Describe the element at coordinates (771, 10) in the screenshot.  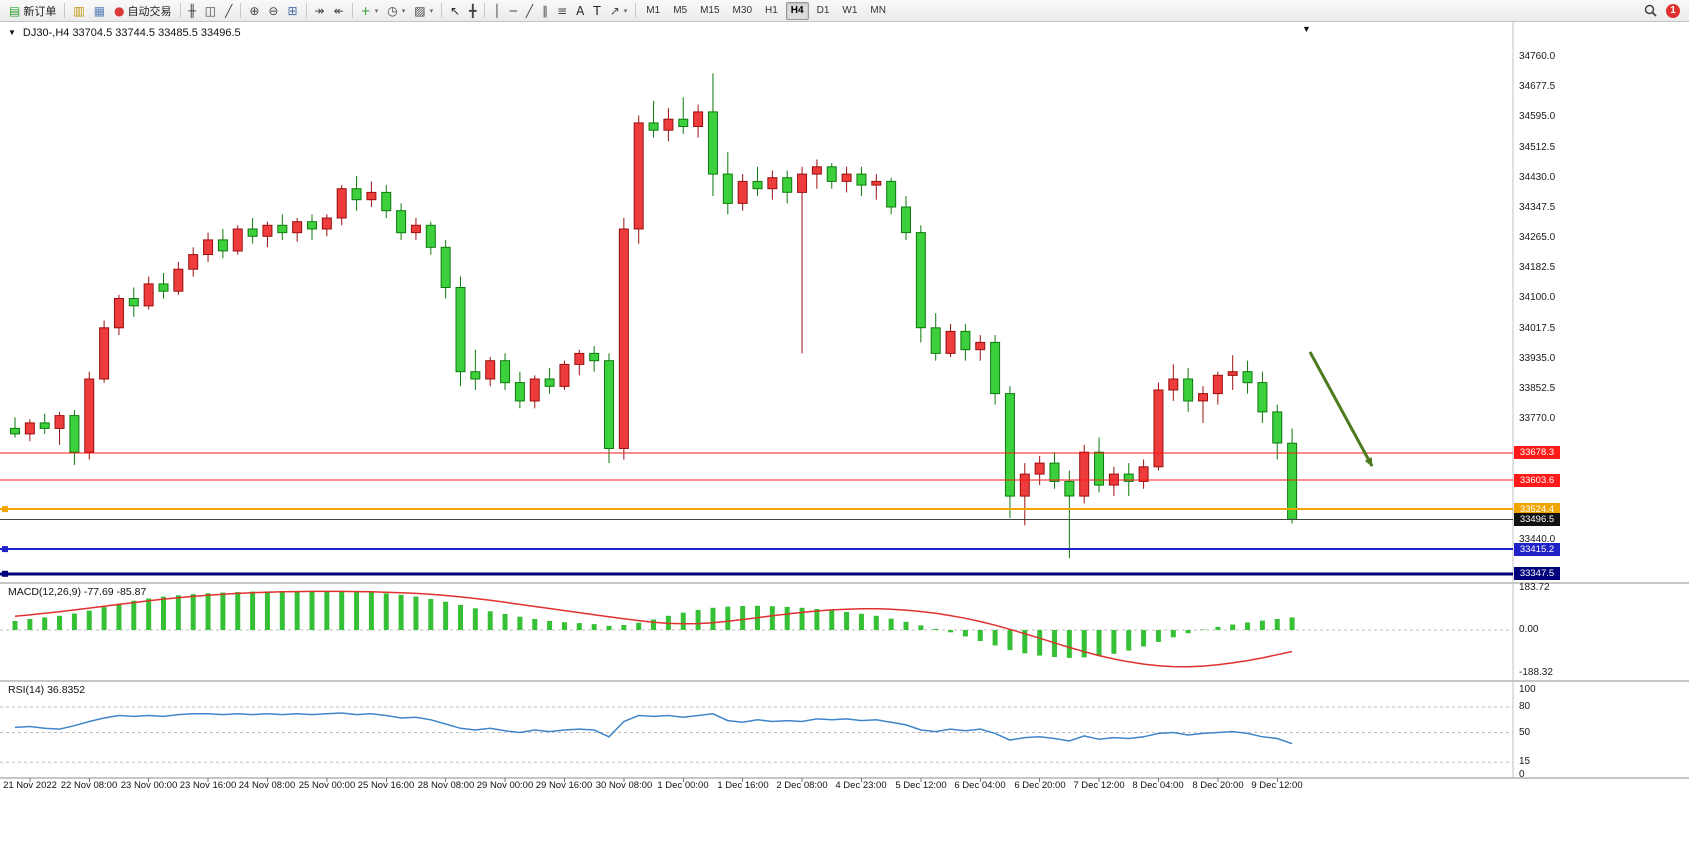
I see `timeframe-h1-button: H1` at that location.